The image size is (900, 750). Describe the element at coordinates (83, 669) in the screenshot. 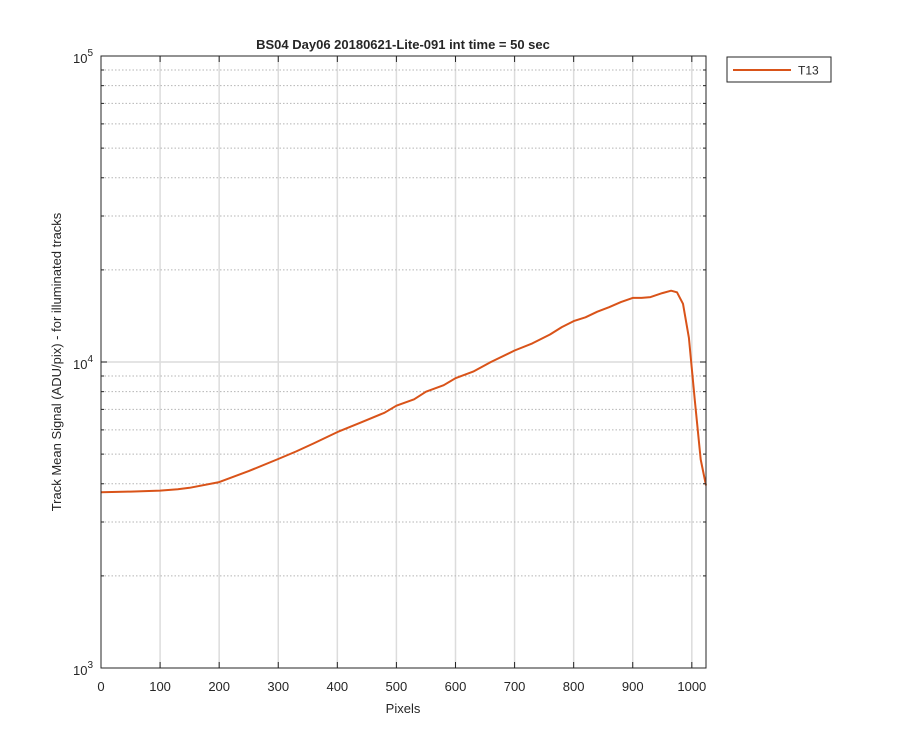

I see `y-tick-label: 10³` at that location.